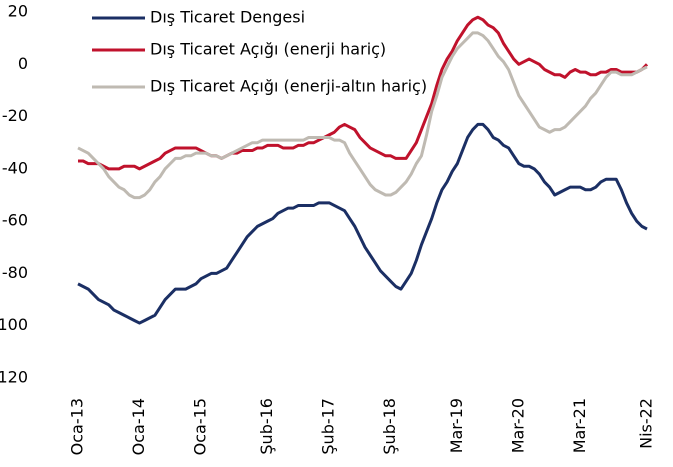  I want to click on y-tick-label: -100, so click(14, 324).